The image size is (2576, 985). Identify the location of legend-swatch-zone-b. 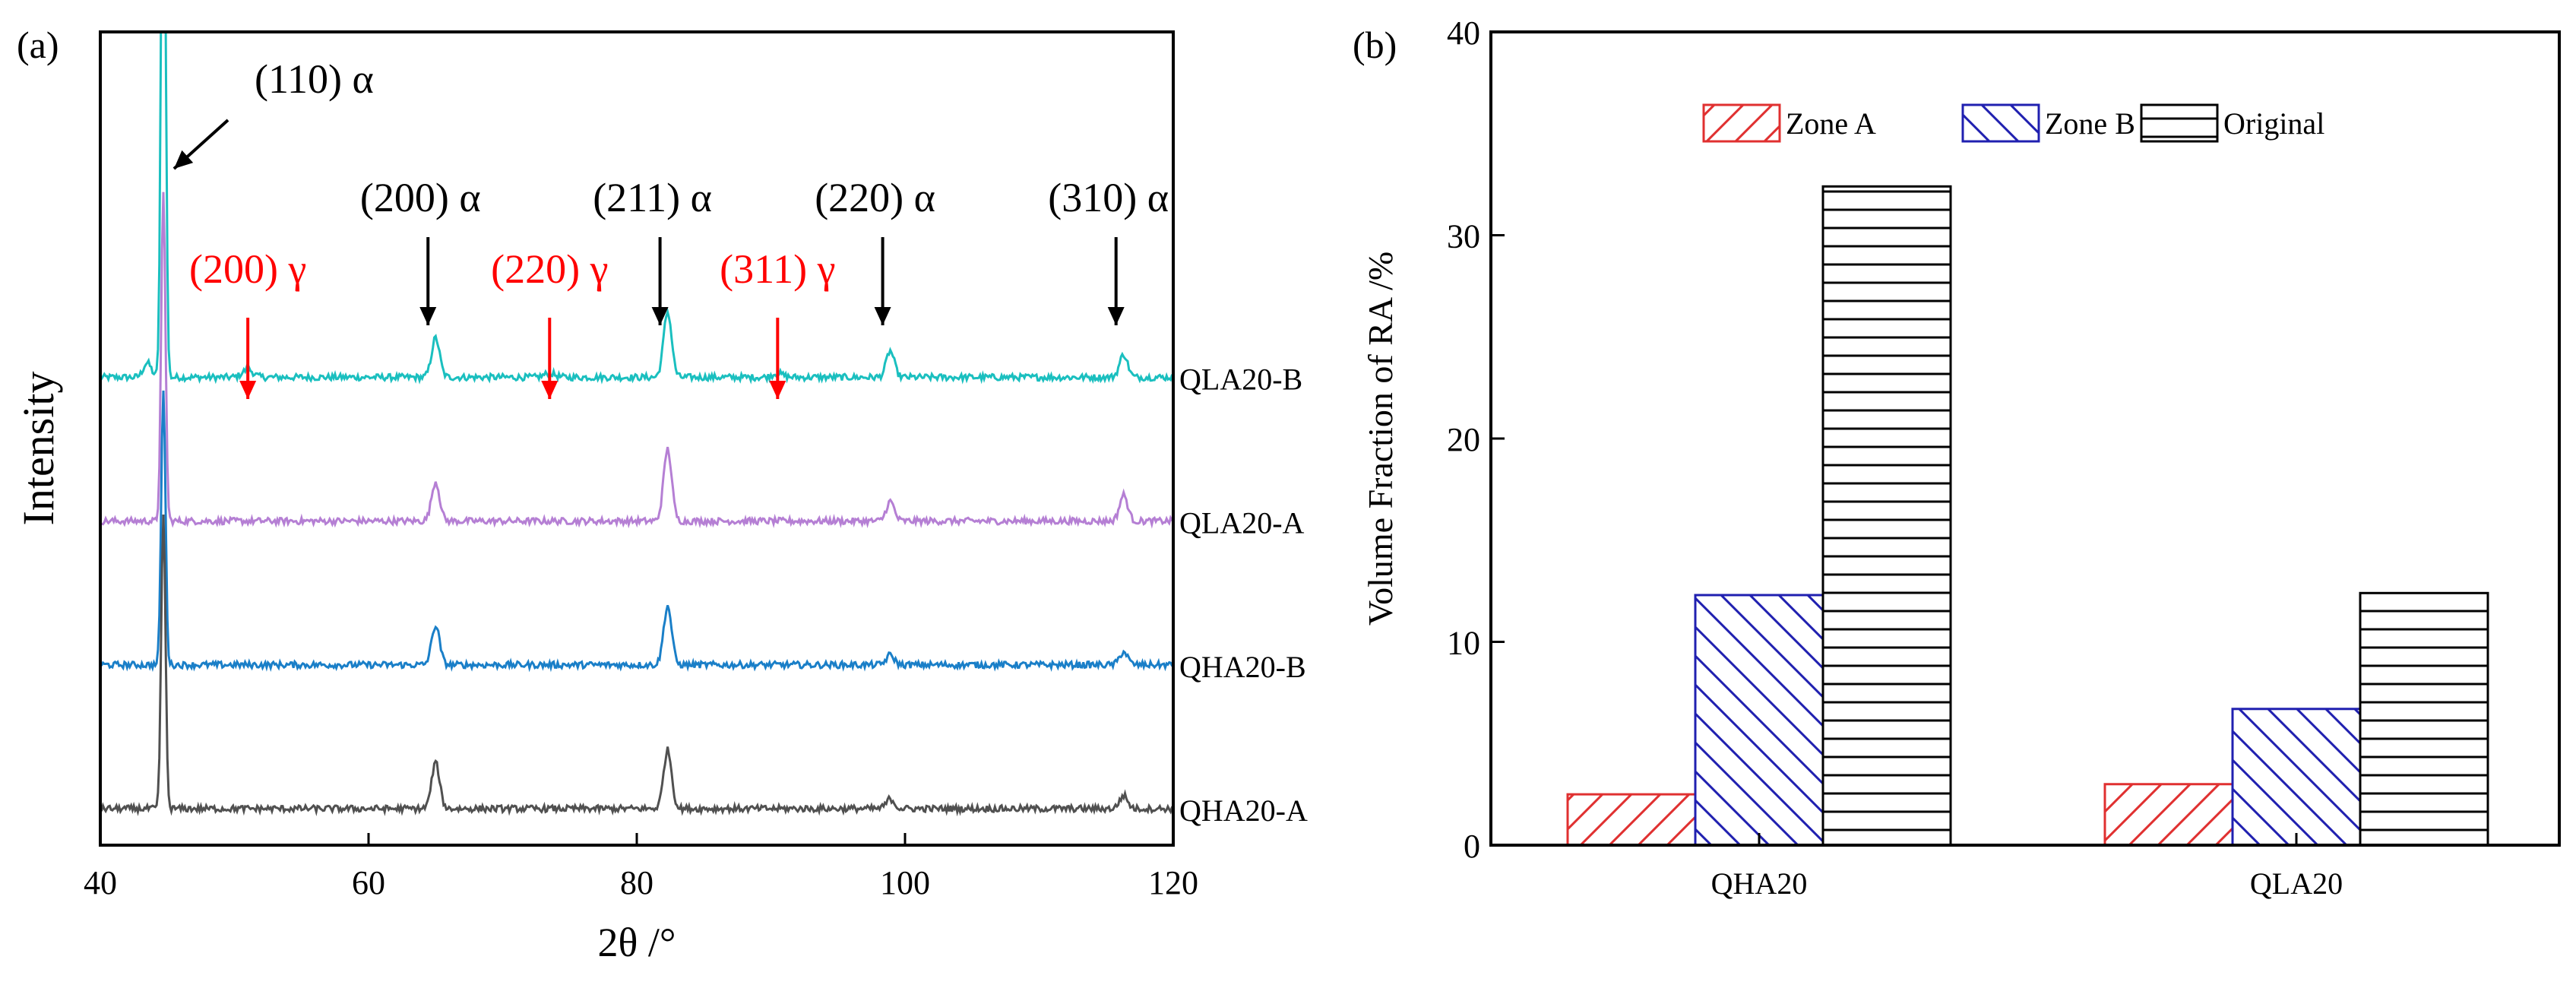
(2001, 123).